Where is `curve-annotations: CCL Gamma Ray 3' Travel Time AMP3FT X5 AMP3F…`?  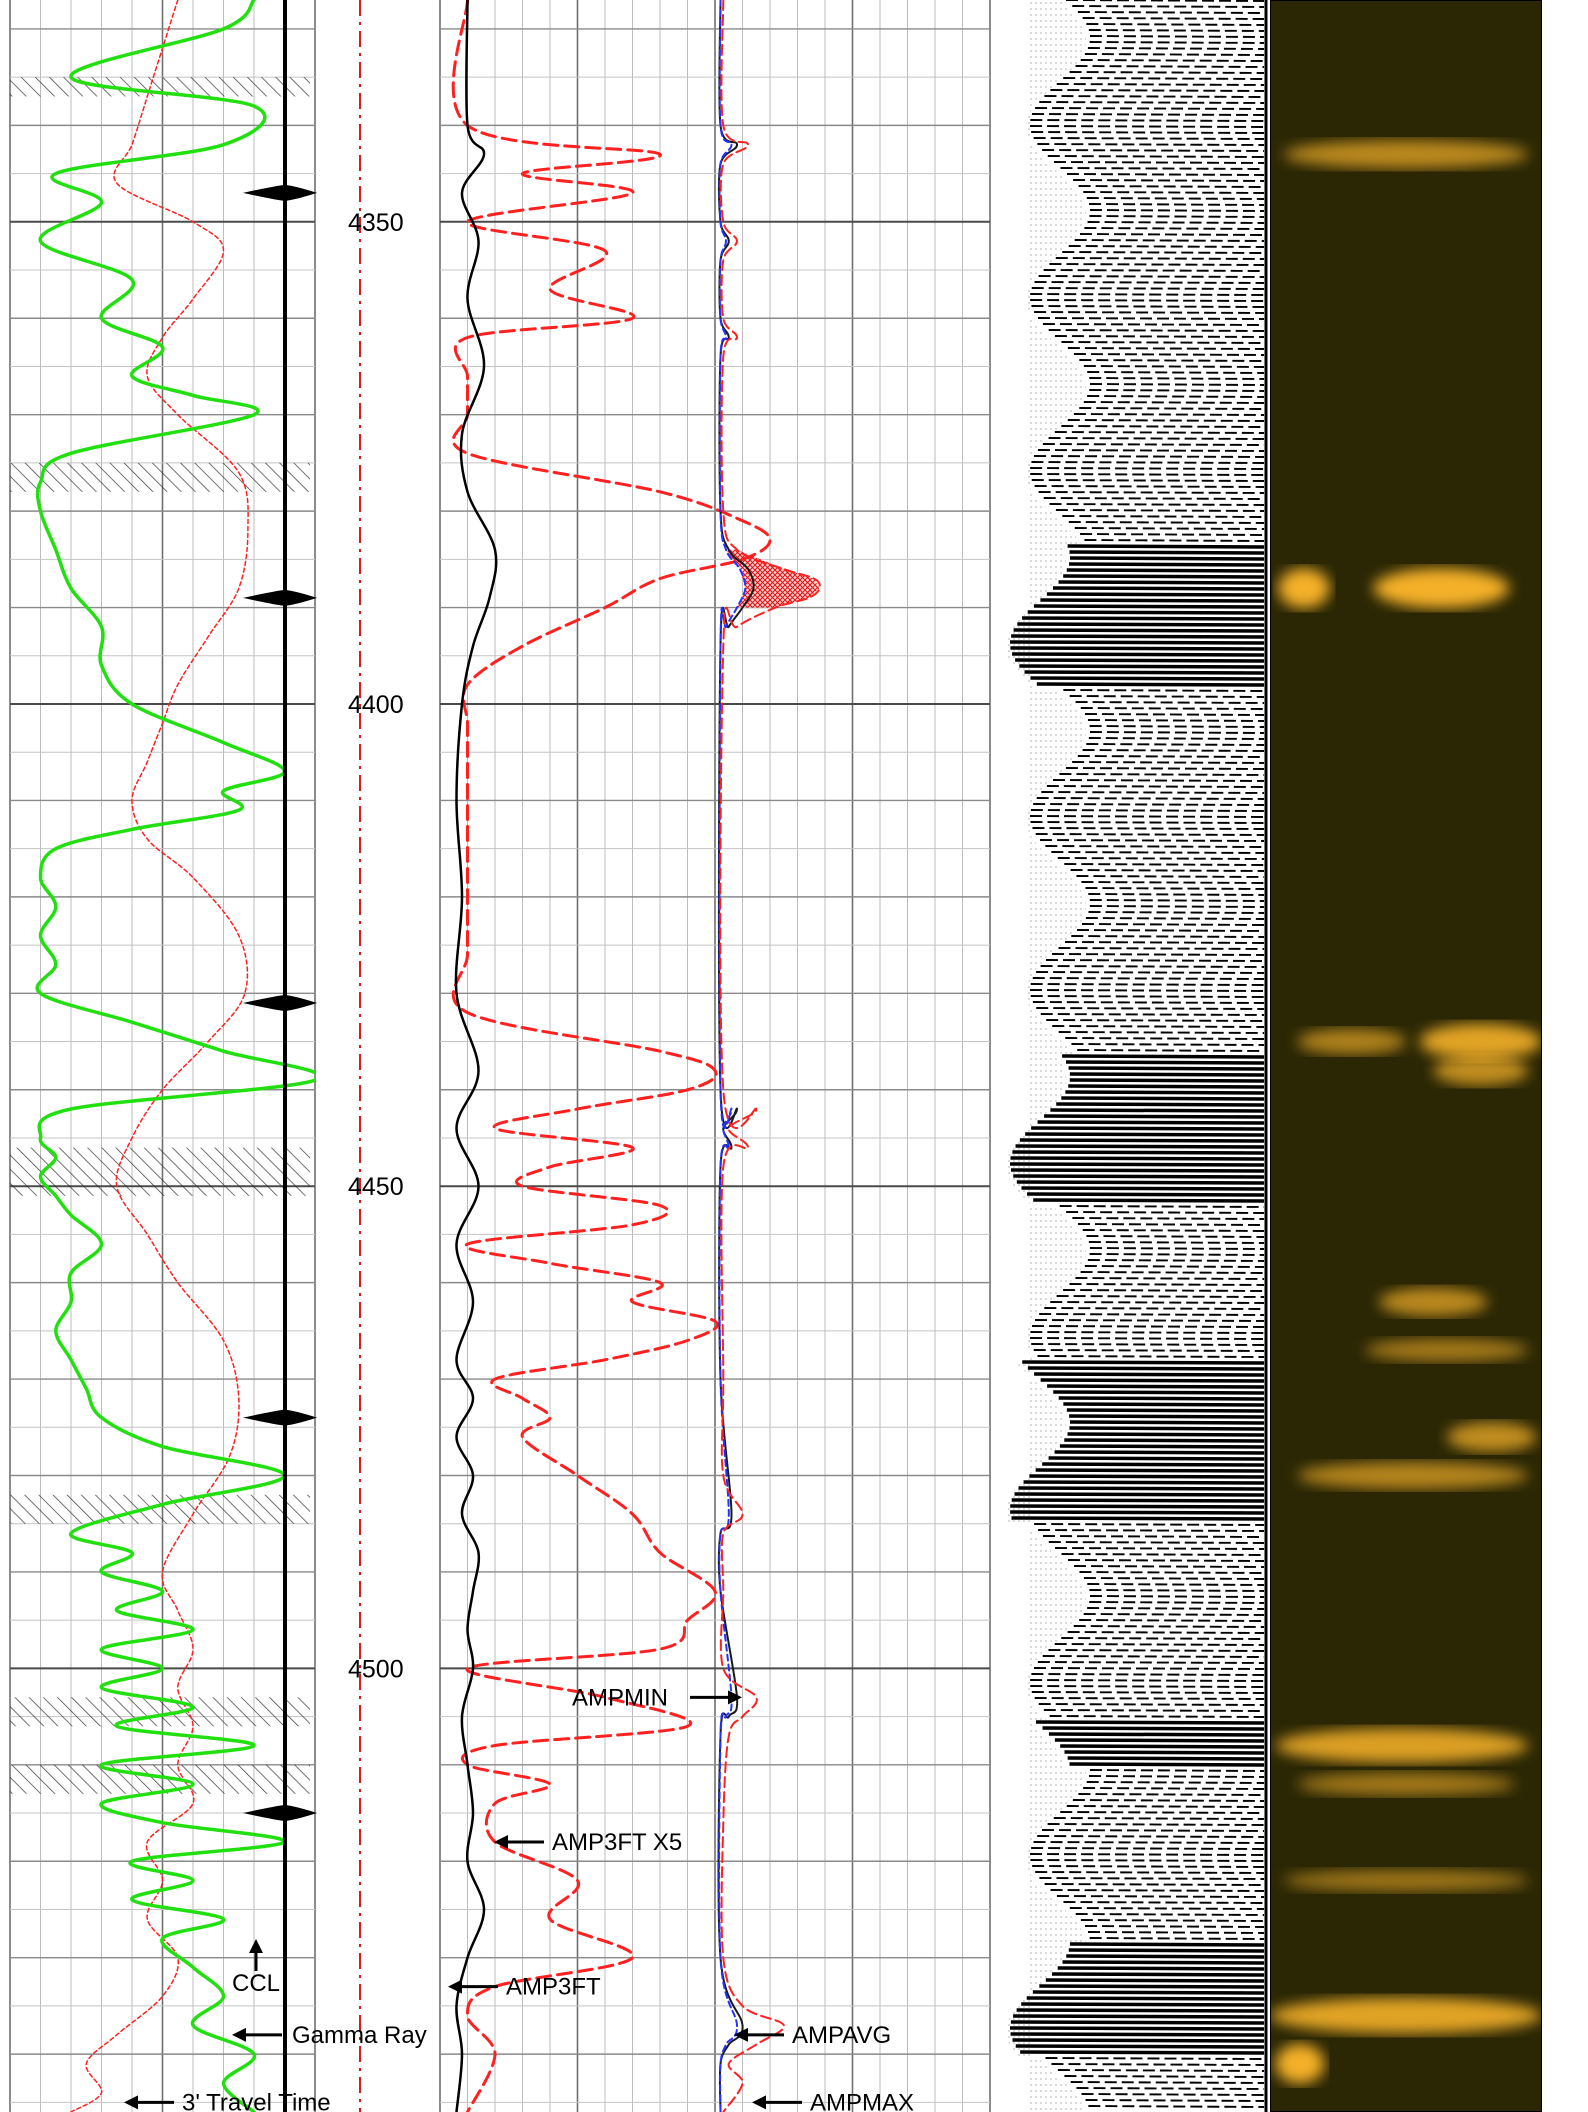
curve-annotations: CCL Gamma Ray 3' Travel Time AMP3FT X5 AMP3F… is located at coordinates (519, 1898).